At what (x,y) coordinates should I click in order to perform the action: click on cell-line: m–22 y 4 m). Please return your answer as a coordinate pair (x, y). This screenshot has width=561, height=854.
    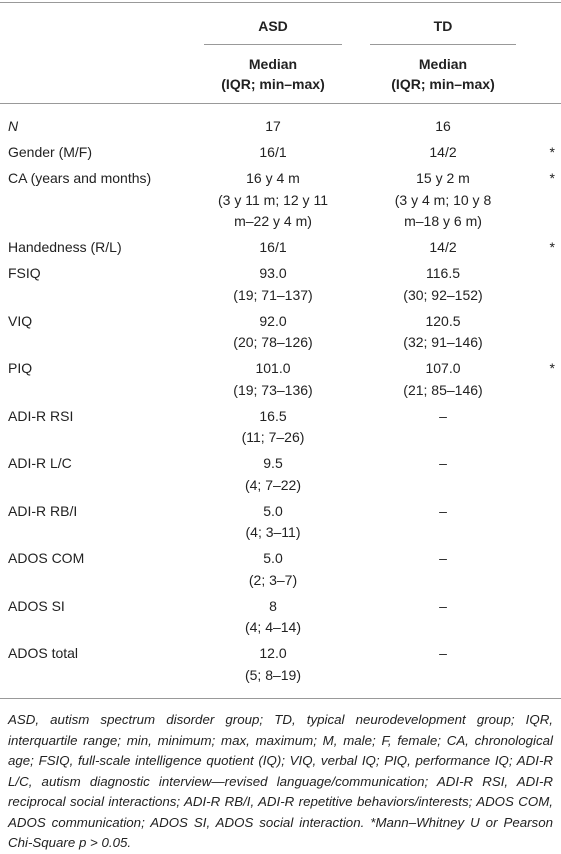
    Looking at the image, I should click on (273, 221).